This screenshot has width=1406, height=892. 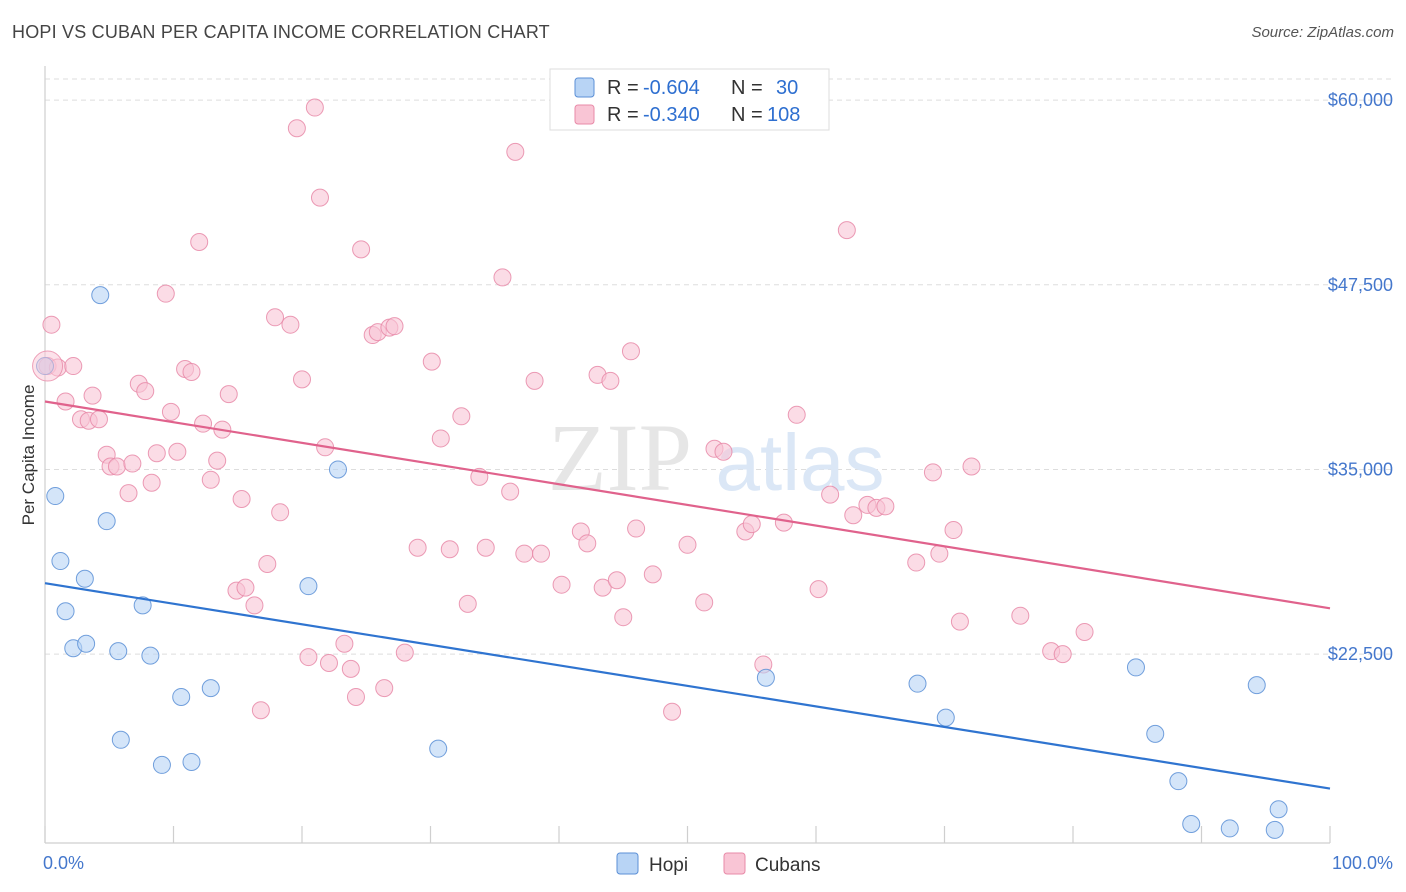 I want to click on bottom-legend-label-cubans: Cubans, so click(x=788, y=865).